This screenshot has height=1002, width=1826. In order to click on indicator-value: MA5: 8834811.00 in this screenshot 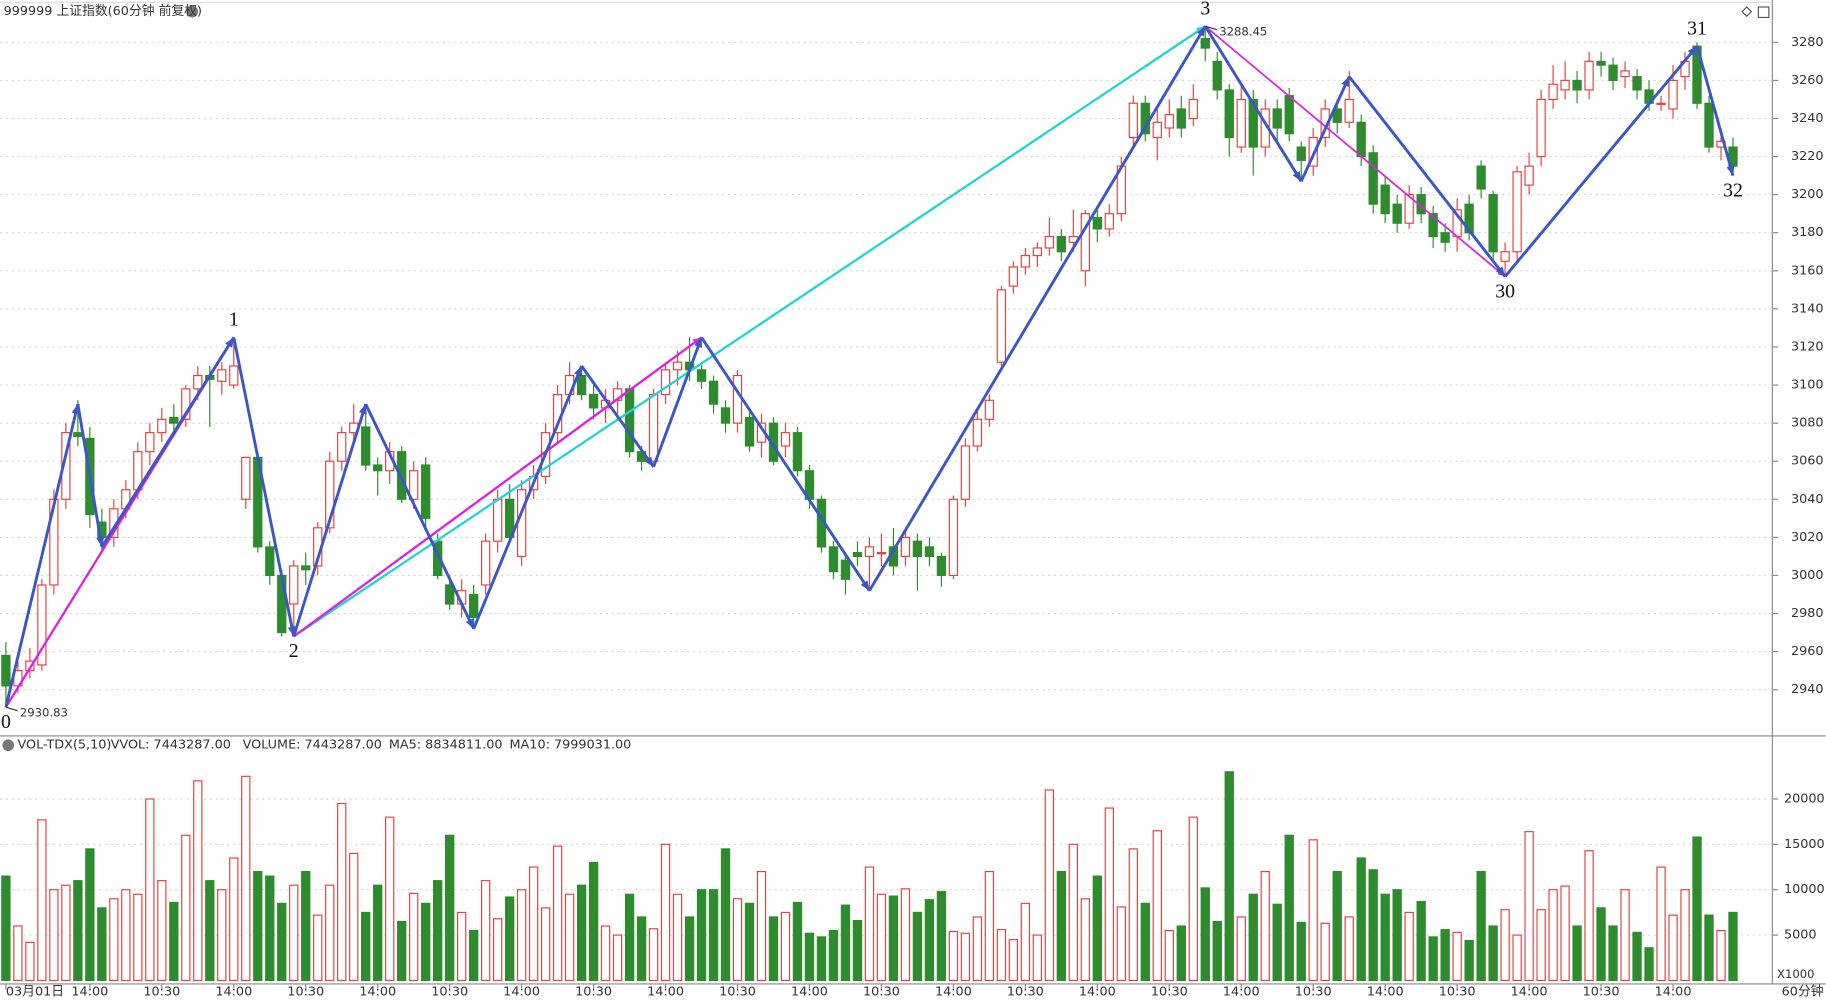, I will do `click(446, 745)`.